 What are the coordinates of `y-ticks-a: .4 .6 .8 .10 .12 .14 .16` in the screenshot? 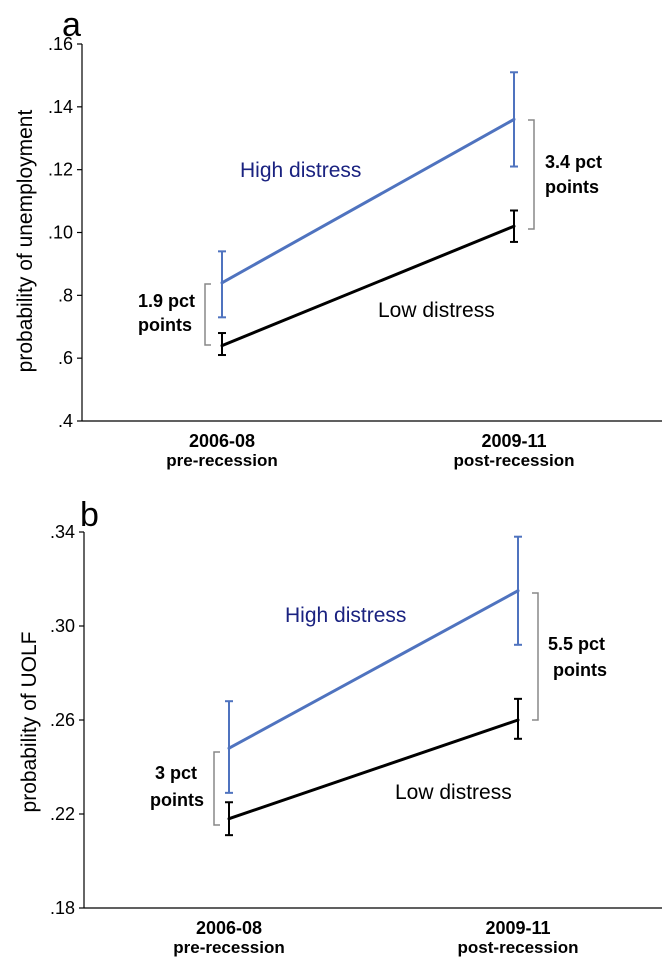 It's located at (65, 232).